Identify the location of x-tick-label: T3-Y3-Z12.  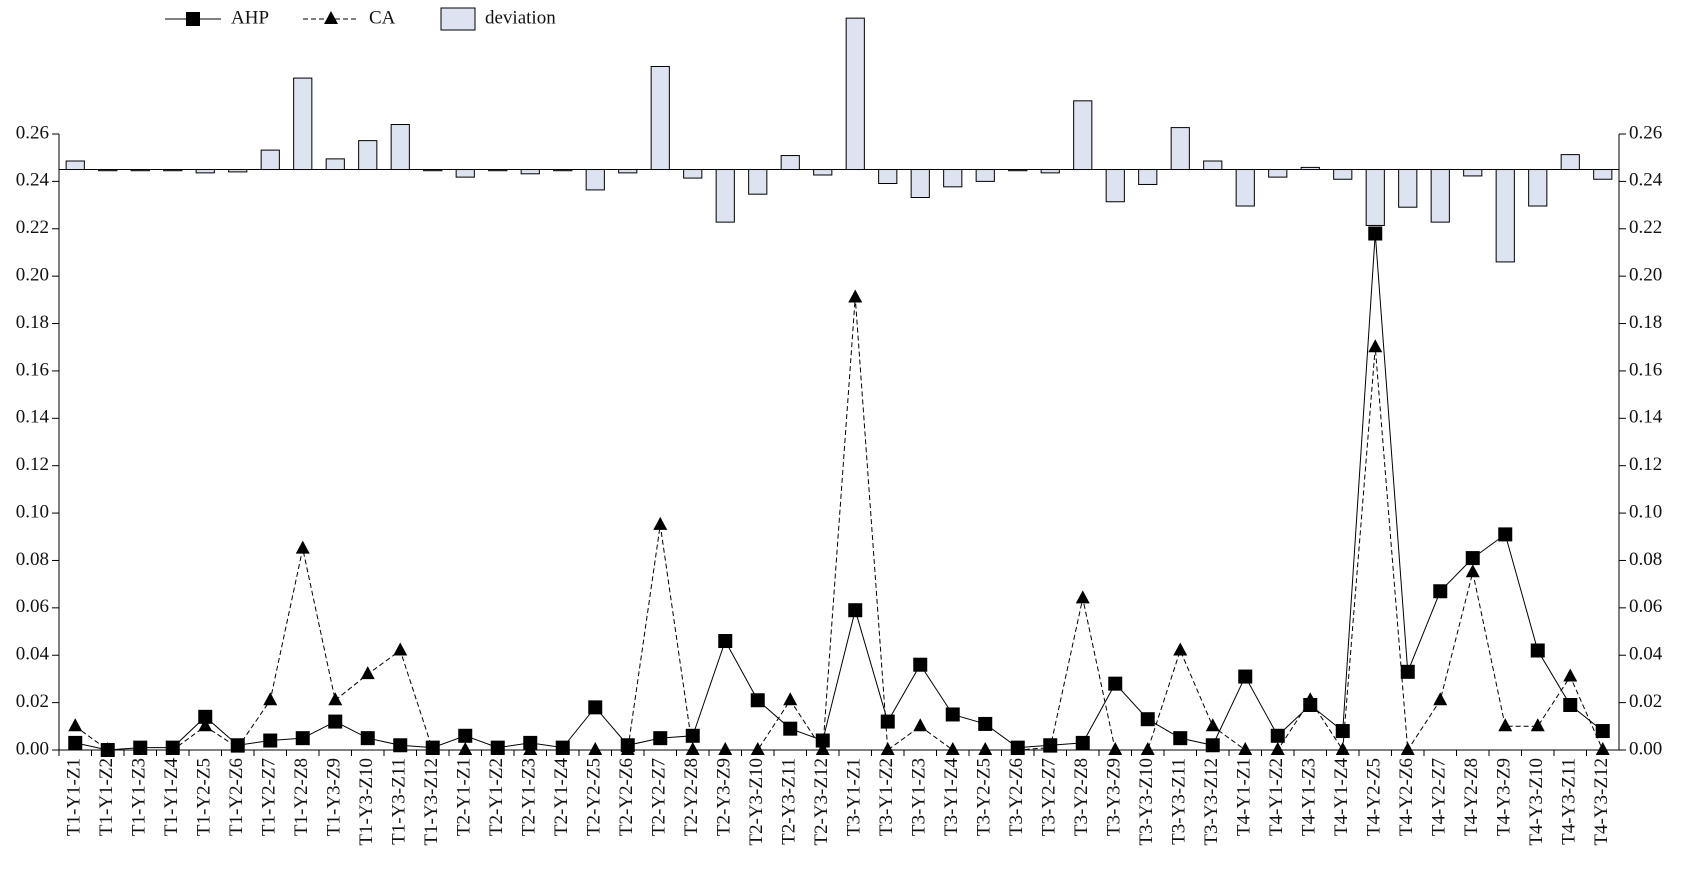
(1211, 802).